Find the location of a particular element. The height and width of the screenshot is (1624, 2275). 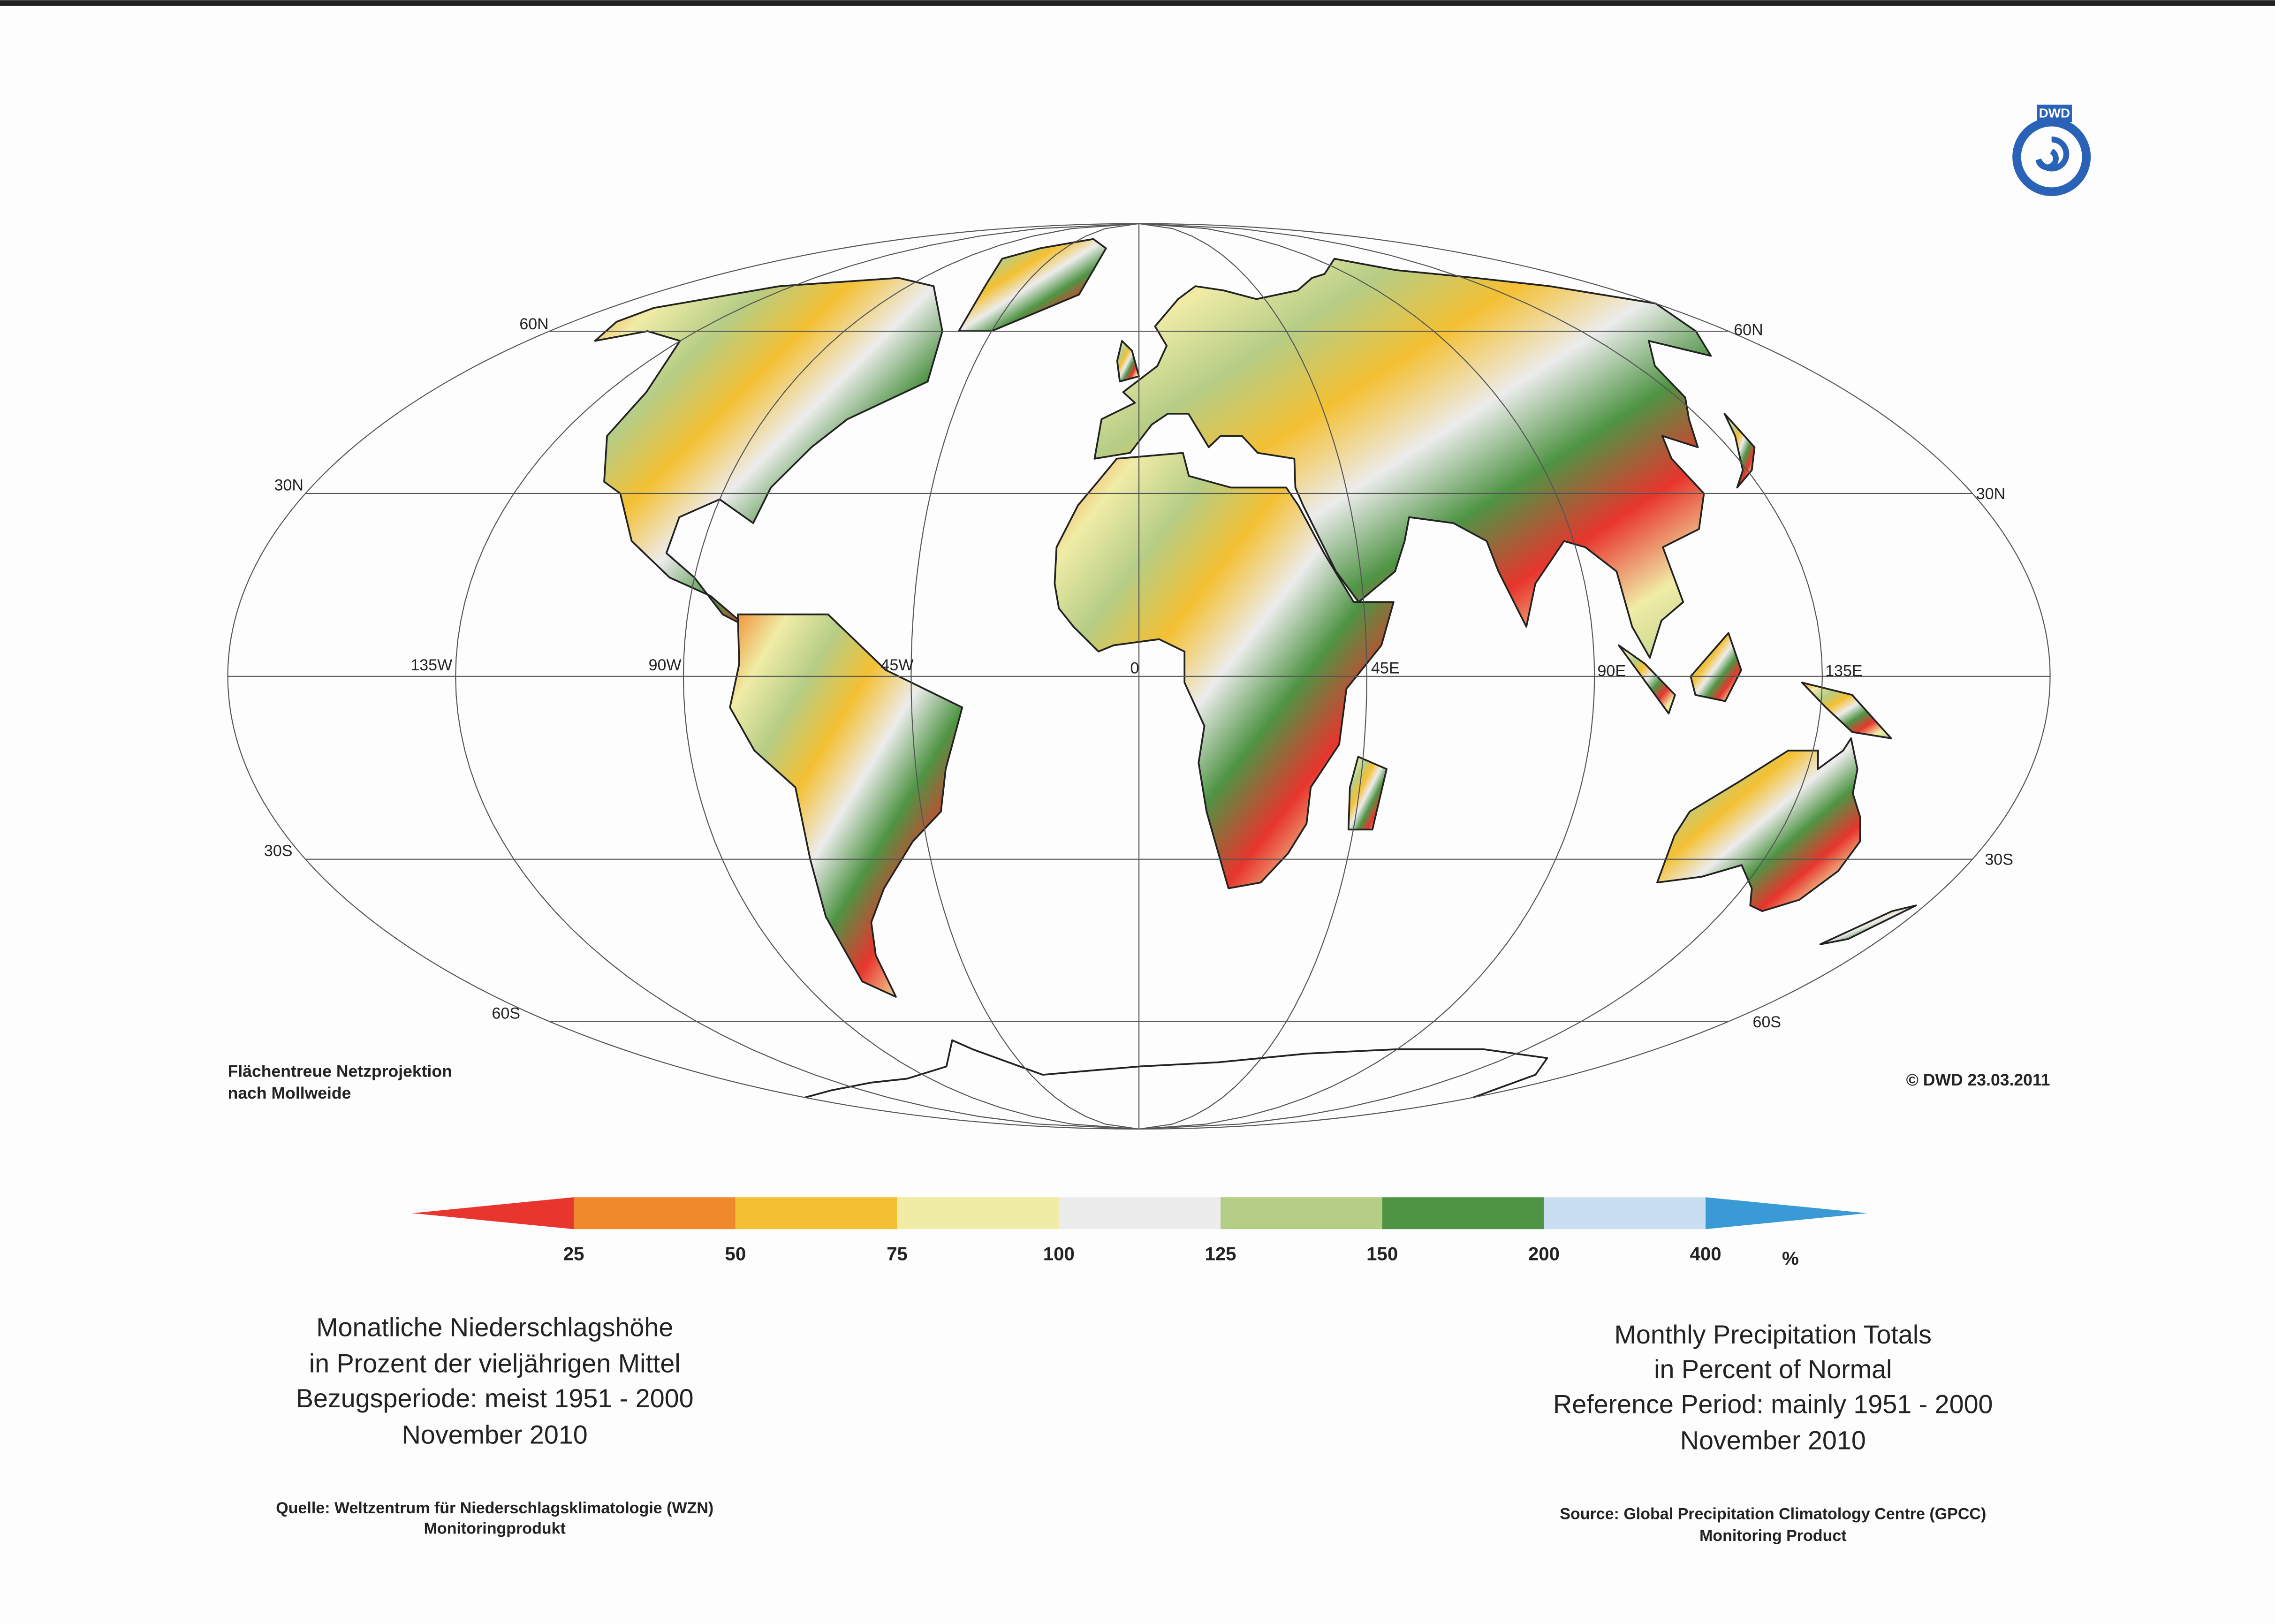

legend-tick-label: 50 is located at coordinates (735, 1254).